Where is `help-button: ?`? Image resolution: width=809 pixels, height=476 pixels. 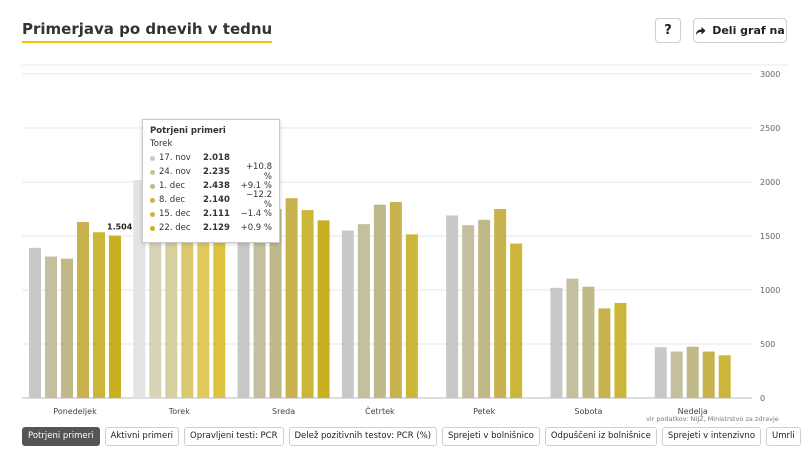
help-button: ? is located at coordinates (668, 30).